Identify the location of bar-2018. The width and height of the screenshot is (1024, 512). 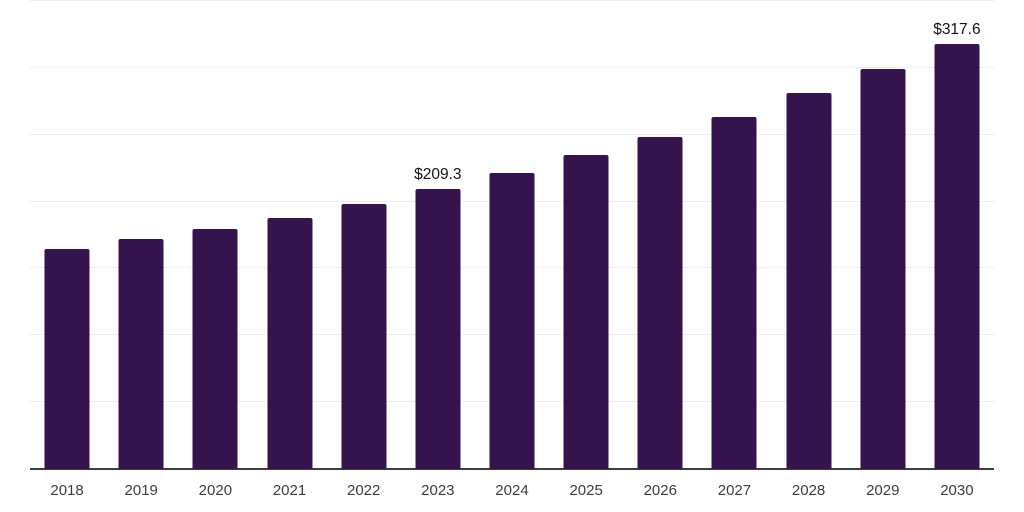
(67, 359).